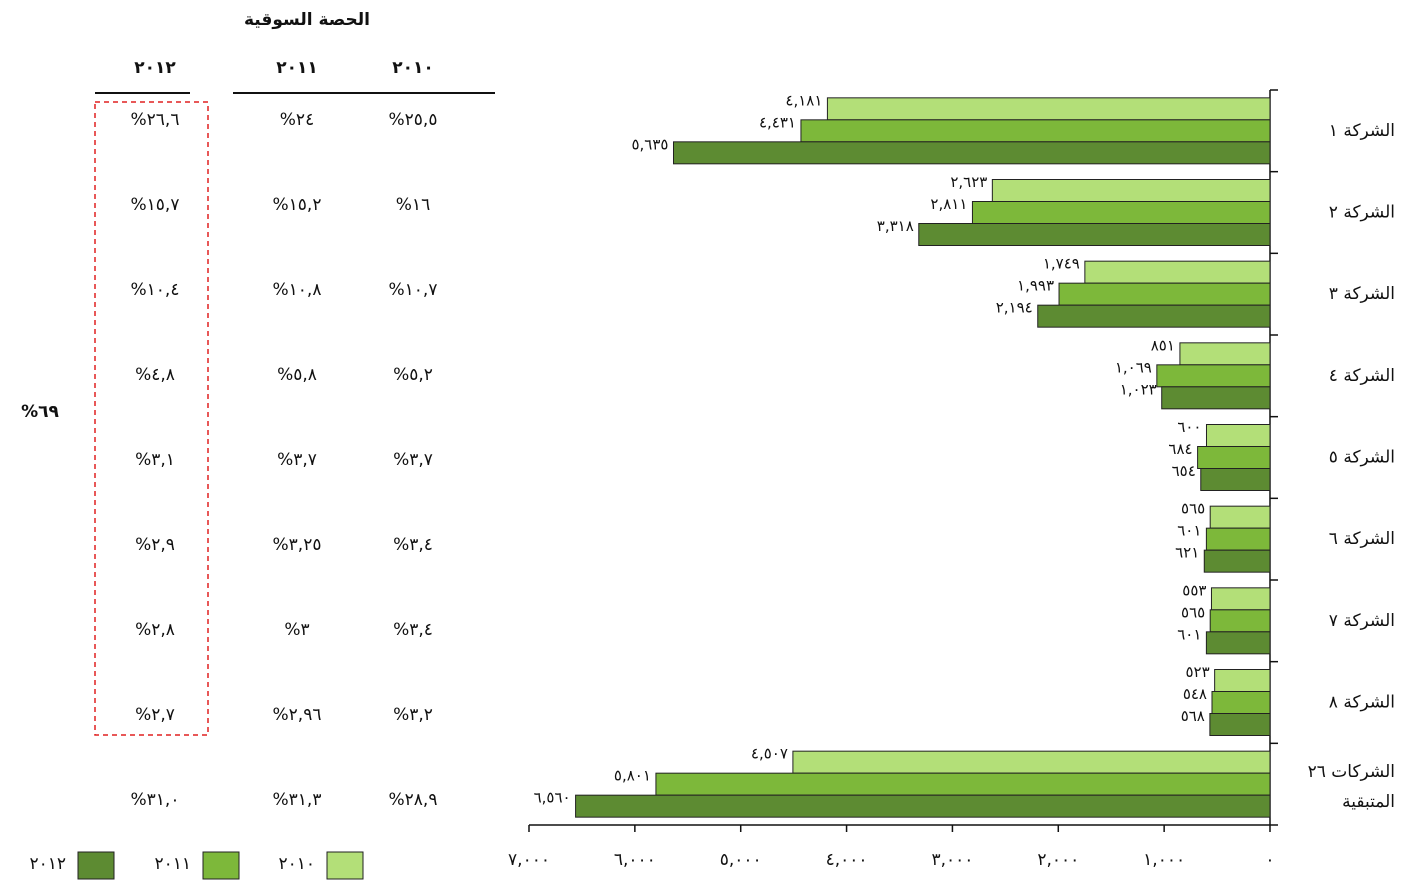 The image size is (1425, 880). I want to click on data-label: ١,٧٤٩, so click(1061, 264).